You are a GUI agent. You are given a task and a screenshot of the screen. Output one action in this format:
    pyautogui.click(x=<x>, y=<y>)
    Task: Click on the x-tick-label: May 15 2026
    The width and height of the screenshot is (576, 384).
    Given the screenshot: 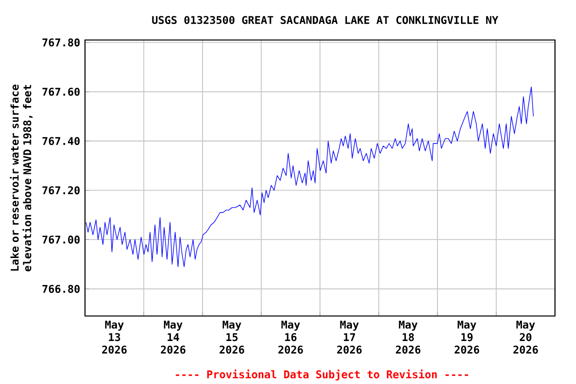 What is the action you would take?
    pyautogui.click(x=232, y=337)
    